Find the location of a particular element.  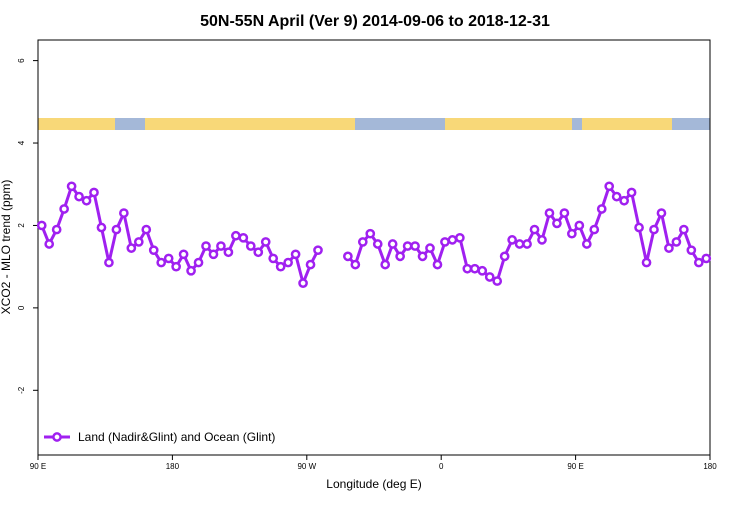

y-axis-label: XCO2 - MLO trend (ppm) is located at coordinates (6, 247).